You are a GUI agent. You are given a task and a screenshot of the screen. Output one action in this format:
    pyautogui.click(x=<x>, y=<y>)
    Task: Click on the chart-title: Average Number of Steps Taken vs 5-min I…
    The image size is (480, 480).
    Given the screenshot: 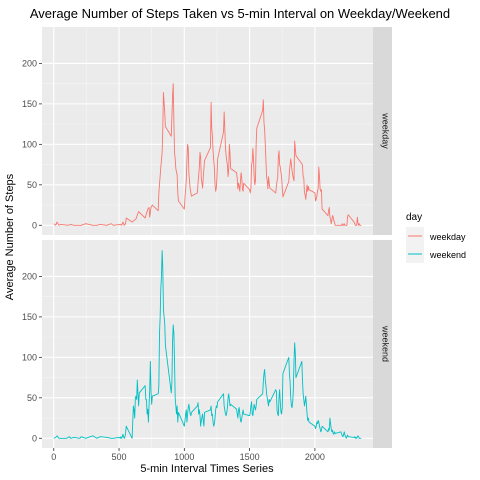 What is the action you would take?
    pyautogui.click(x=240, y=13)
    